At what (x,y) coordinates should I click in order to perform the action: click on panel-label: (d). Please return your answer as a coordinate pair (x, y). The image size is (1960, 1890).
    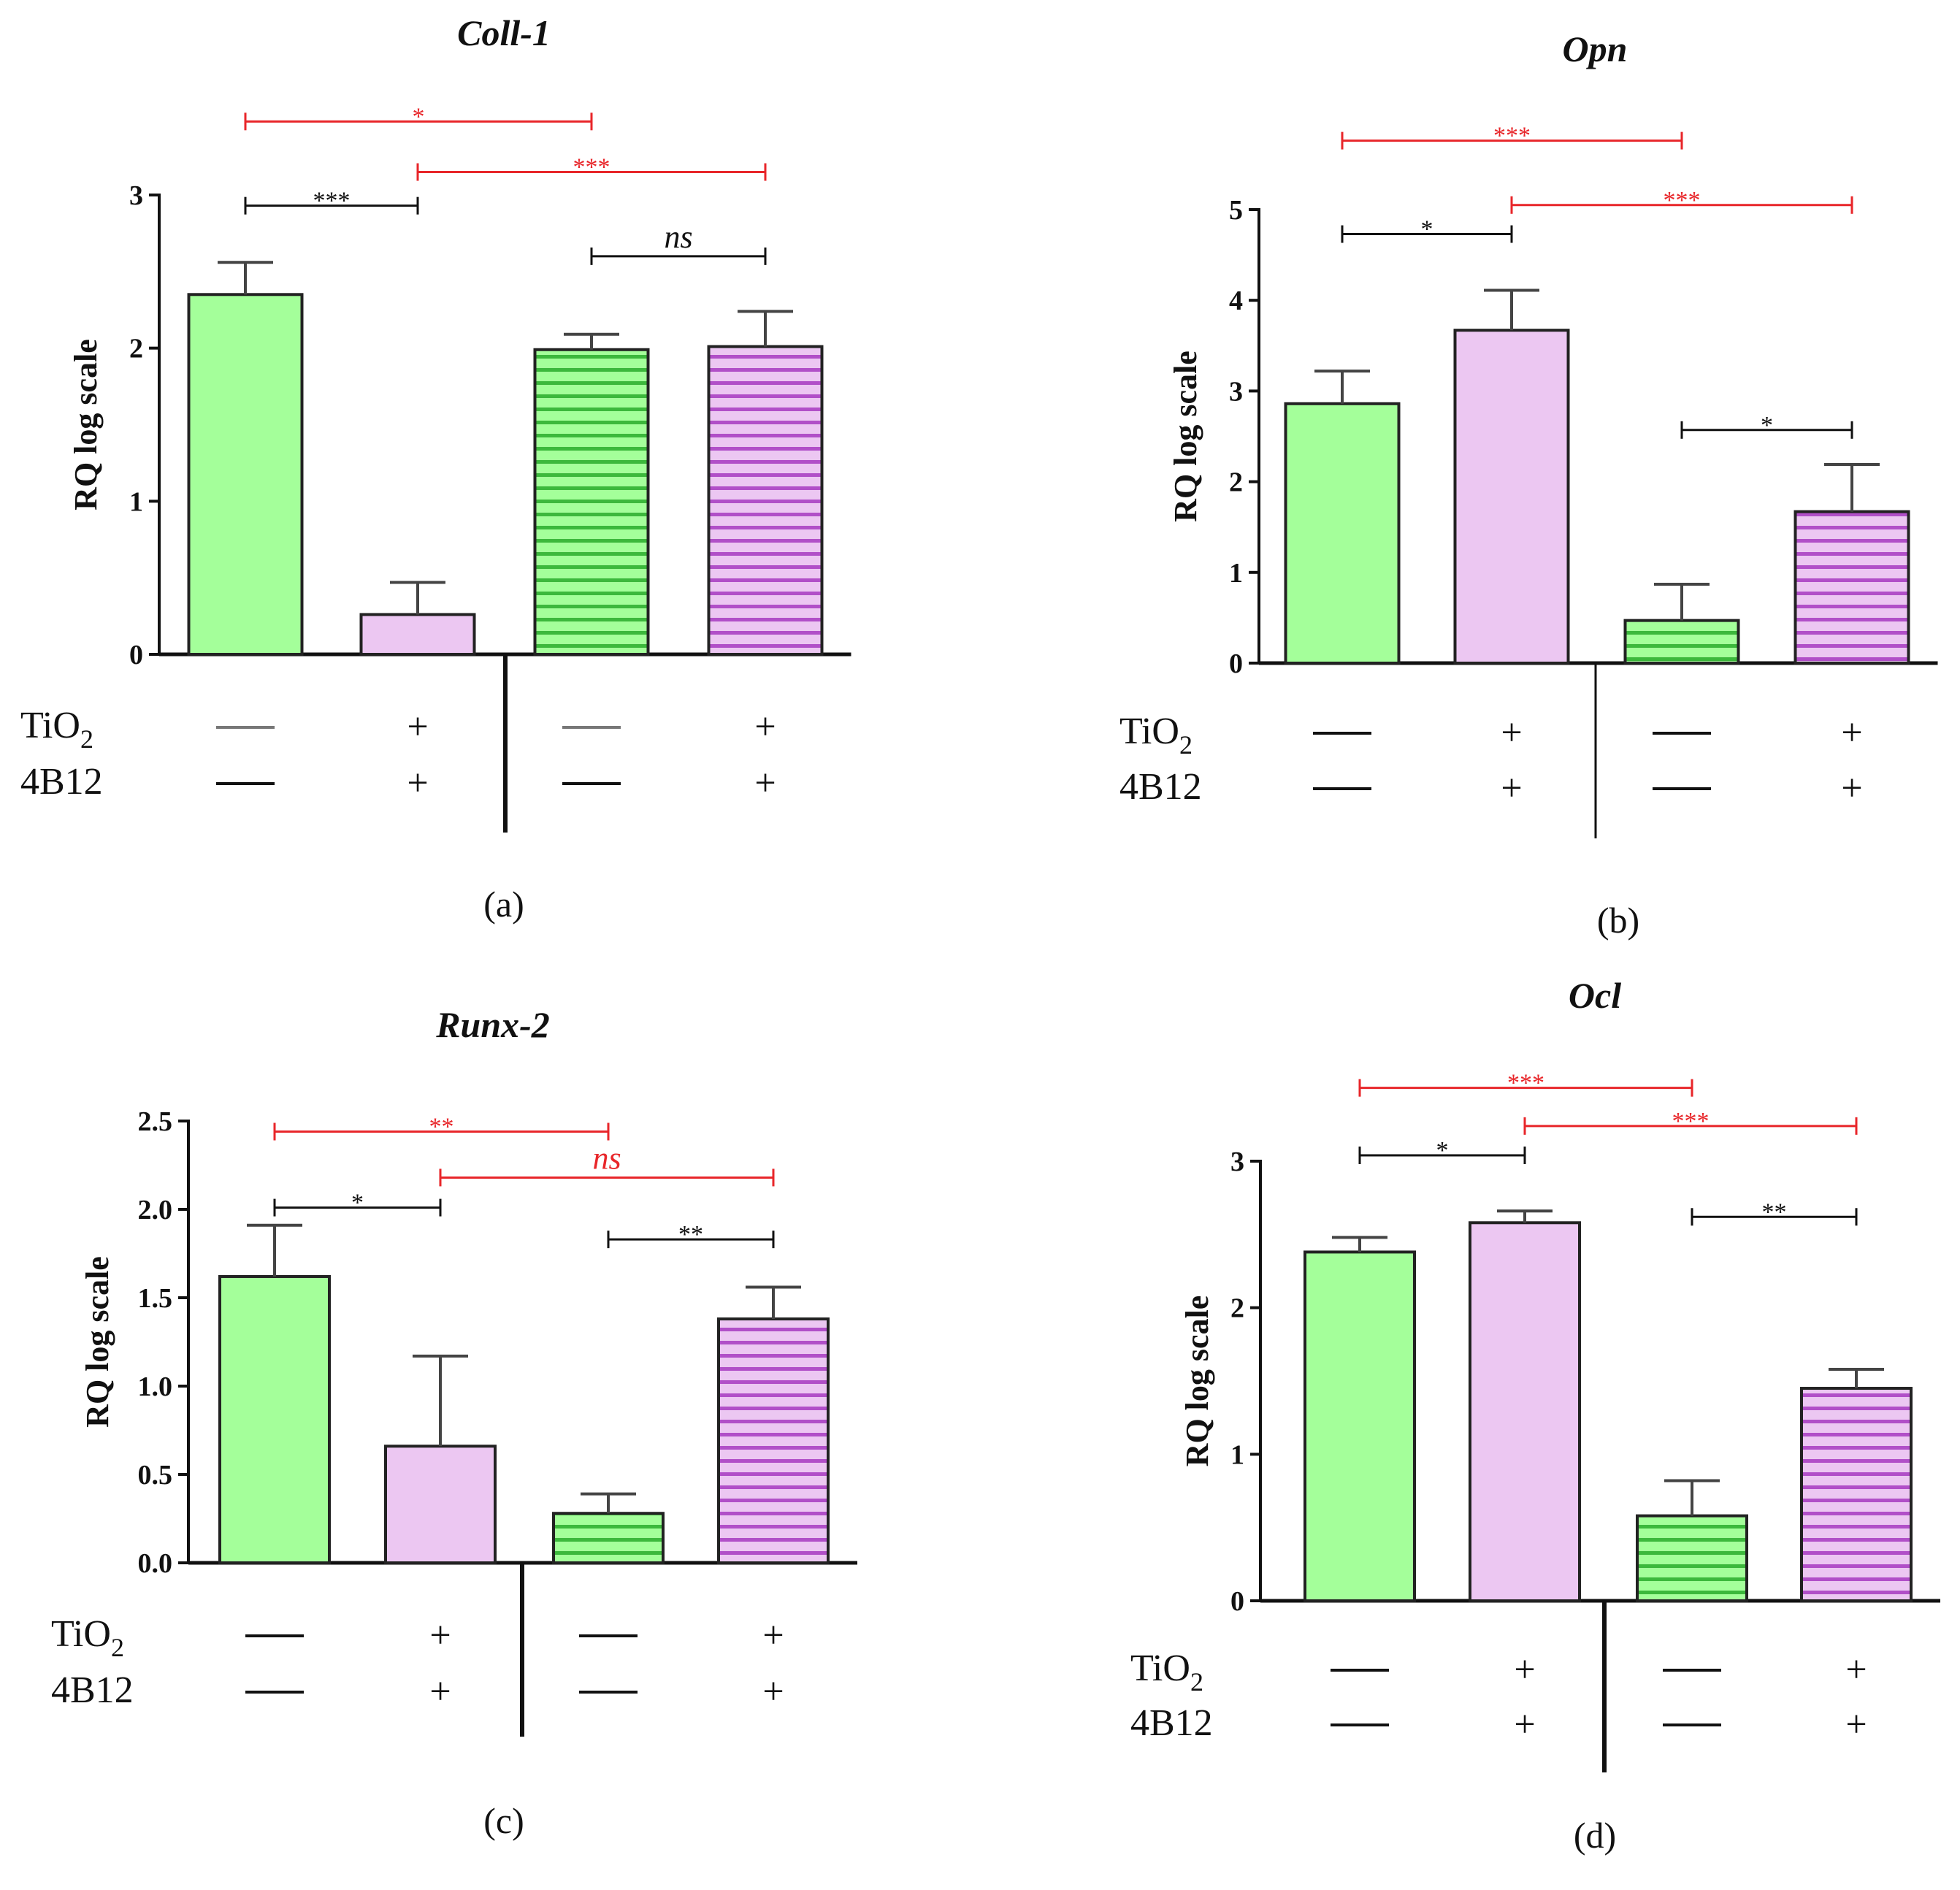
    Looking at the image, I should click on (1595, 1835).